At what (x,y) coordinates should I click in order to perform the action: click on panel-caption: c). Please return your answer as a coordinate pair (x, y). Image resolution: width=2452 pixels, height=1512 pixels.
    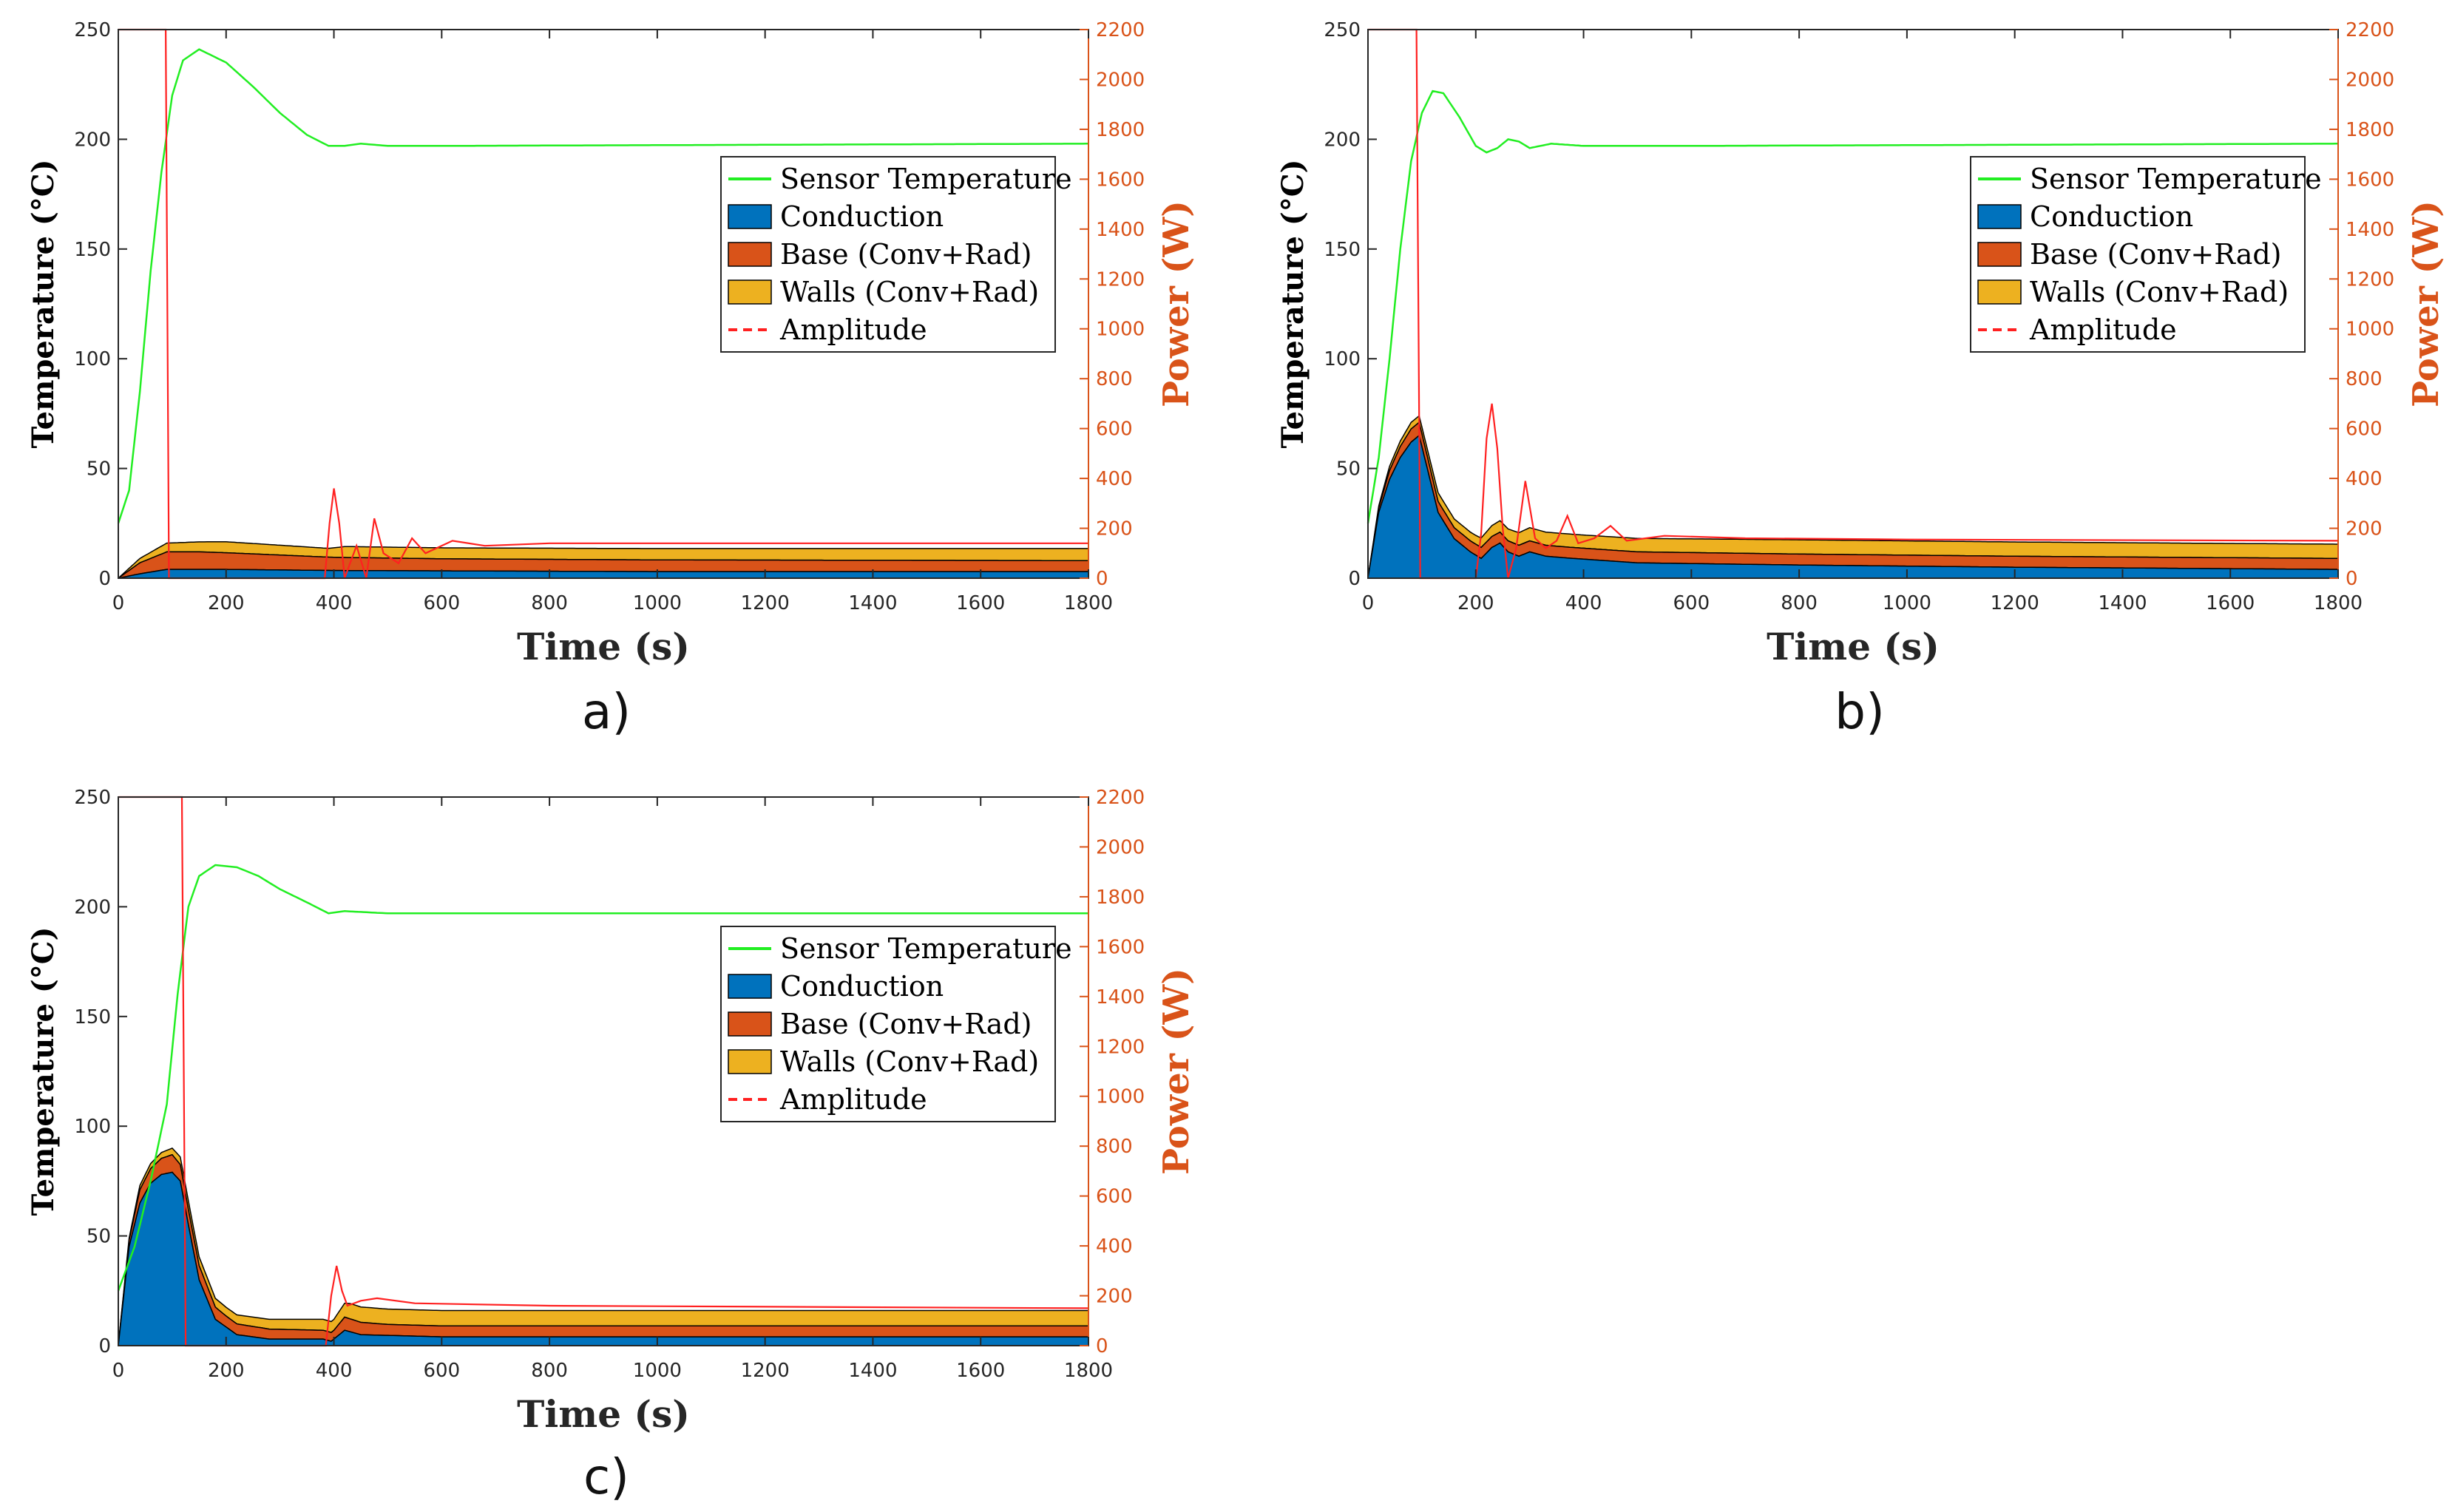
    Looking at the image, I should click on (606, 1476).